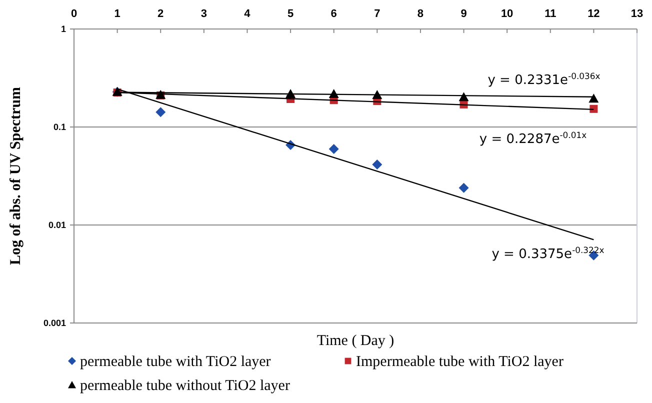  Describe the element at coordinates (175, 362) in the screenshot. I see `legend-label: permeable tube with TiO2 layer` at that location.